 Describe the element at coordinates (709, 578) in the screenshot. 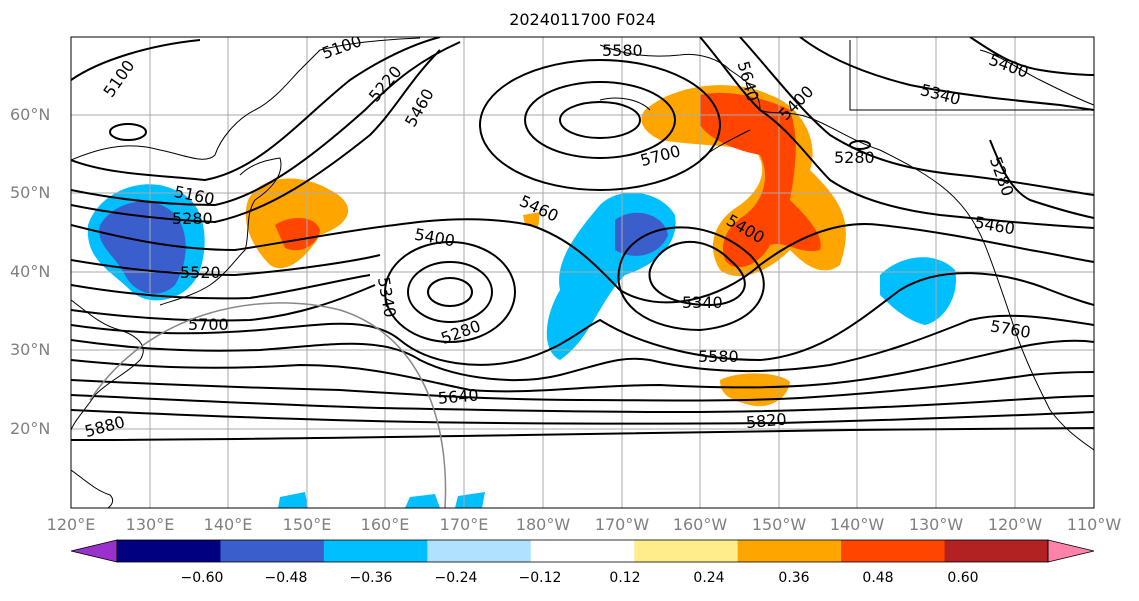

I see `colorbar-tick-label: 0.24` at that location.